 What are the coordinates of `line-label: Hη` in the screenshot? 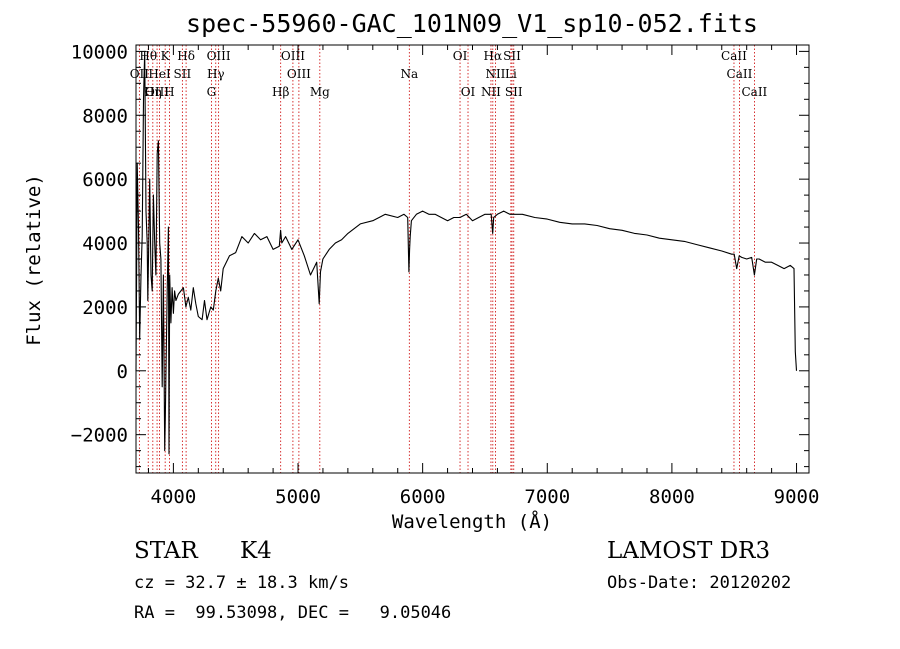 It's located at (153, 92).